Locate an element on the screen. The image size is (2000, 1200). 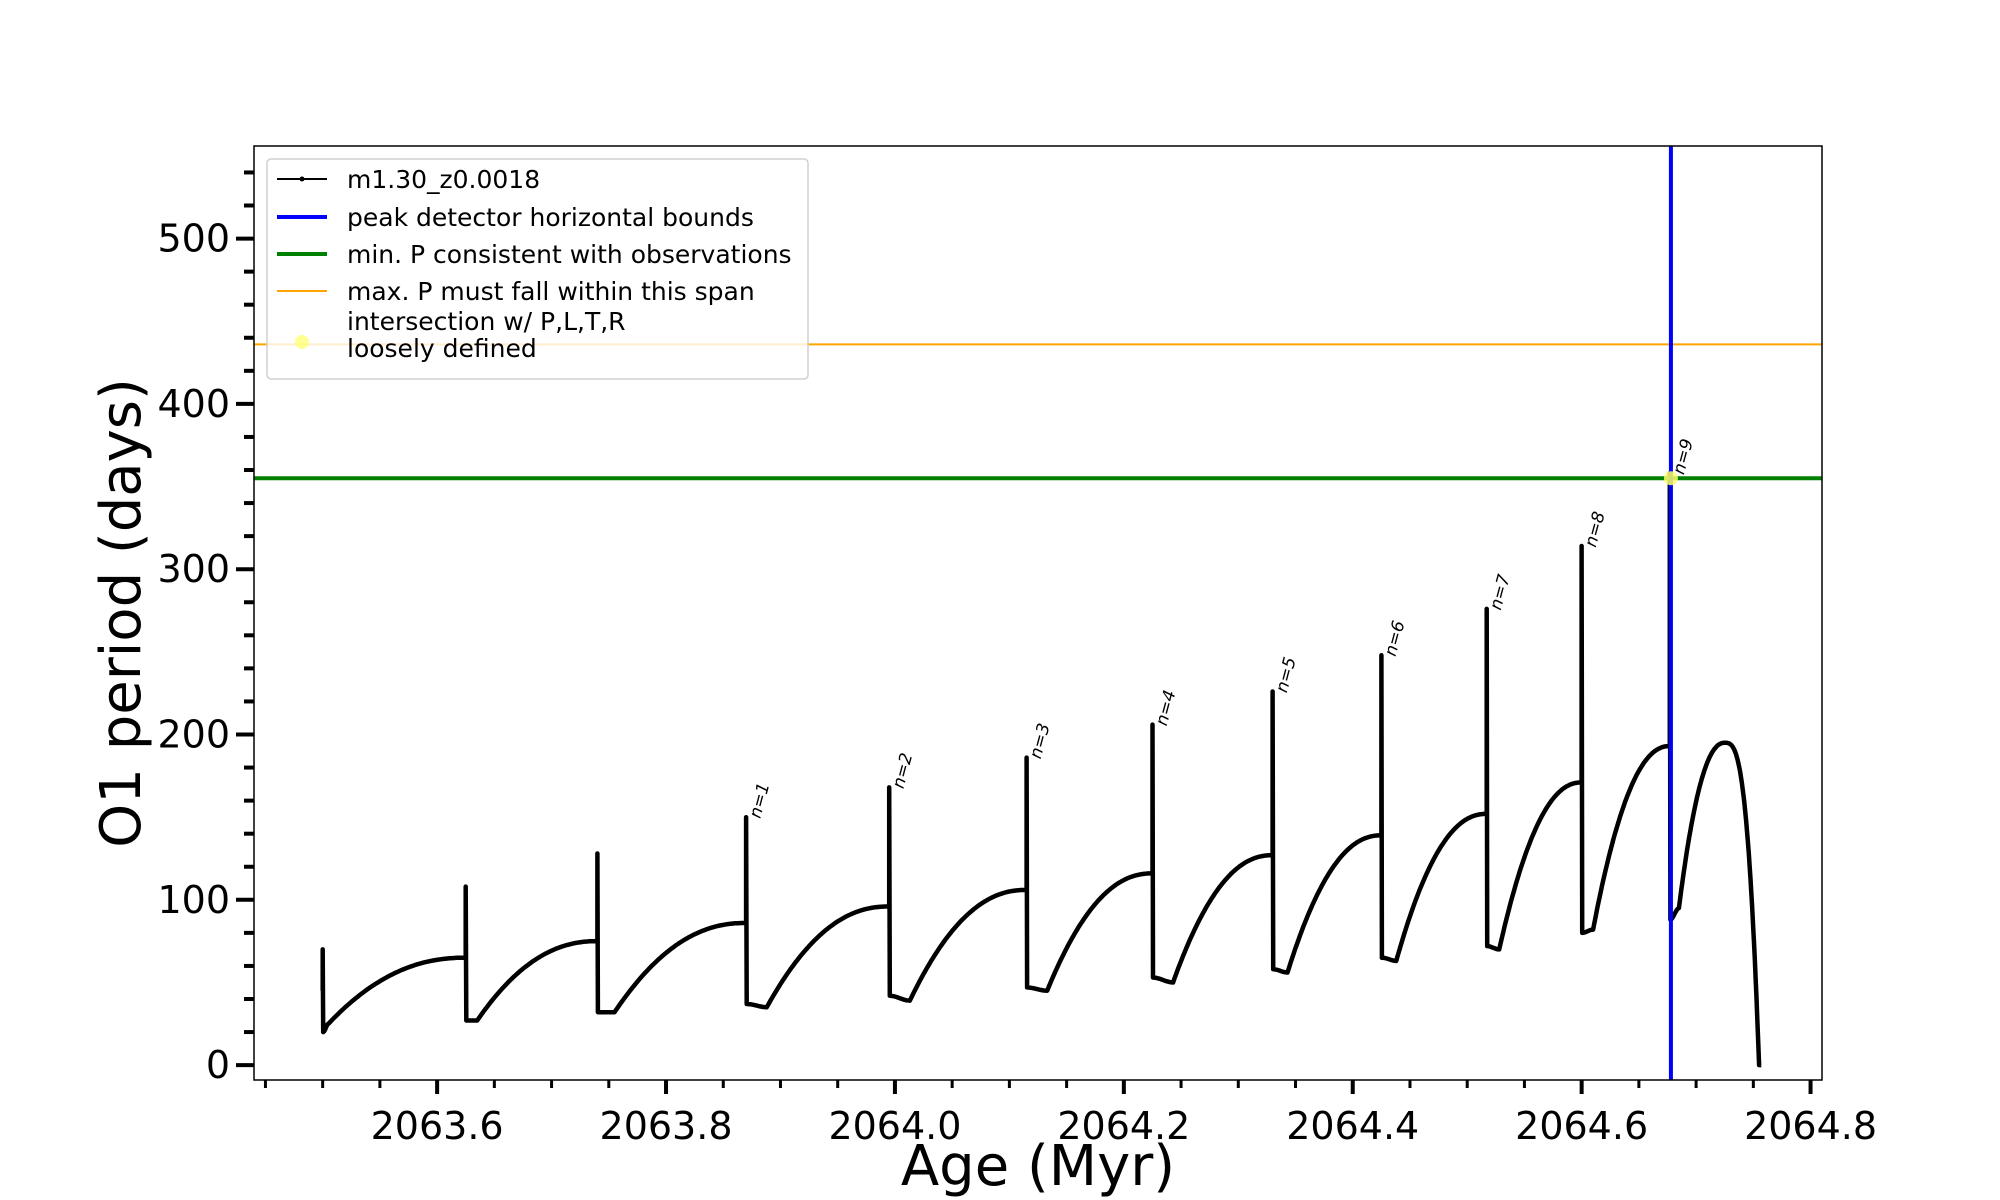
x-tick-label: 2063.6 is located at coordinates (437, 1126).